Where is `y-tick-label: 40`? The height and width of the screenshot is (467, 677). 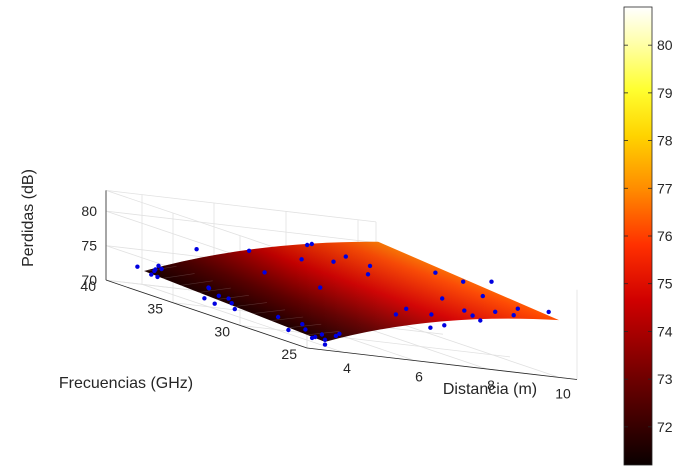 y-tick-label: 40 is located at coordinates (88, 286).